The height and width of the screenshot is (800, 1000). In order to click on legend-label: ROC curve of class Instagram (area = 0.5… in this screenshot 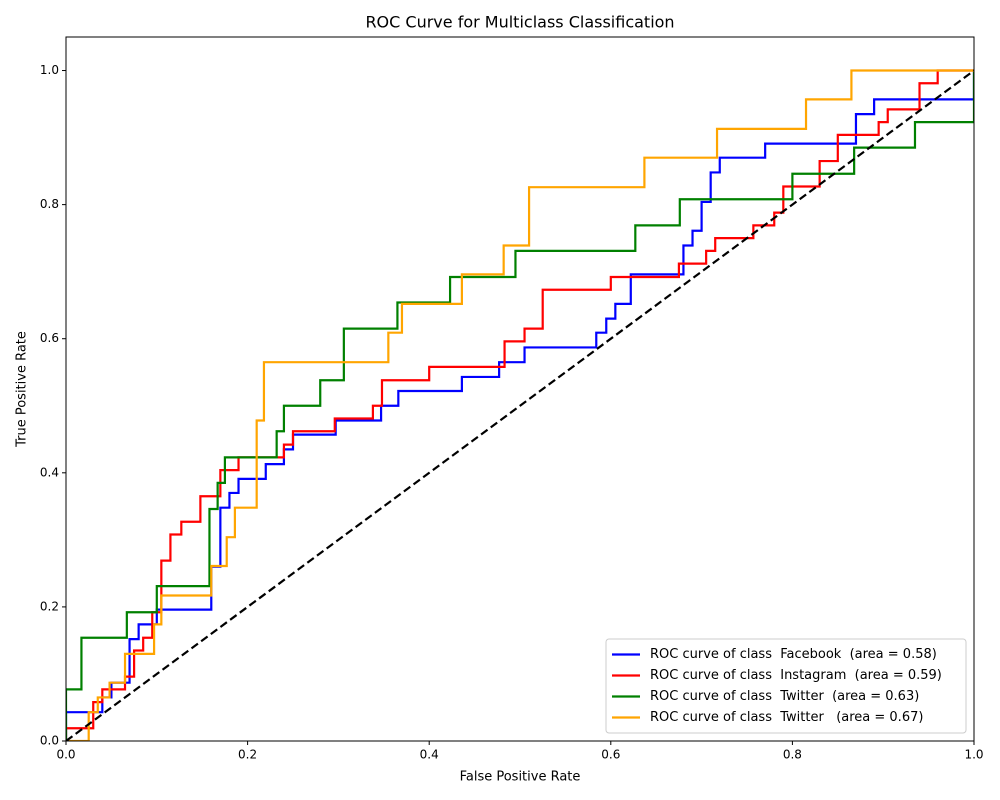, I will do `click(796, 675)`.